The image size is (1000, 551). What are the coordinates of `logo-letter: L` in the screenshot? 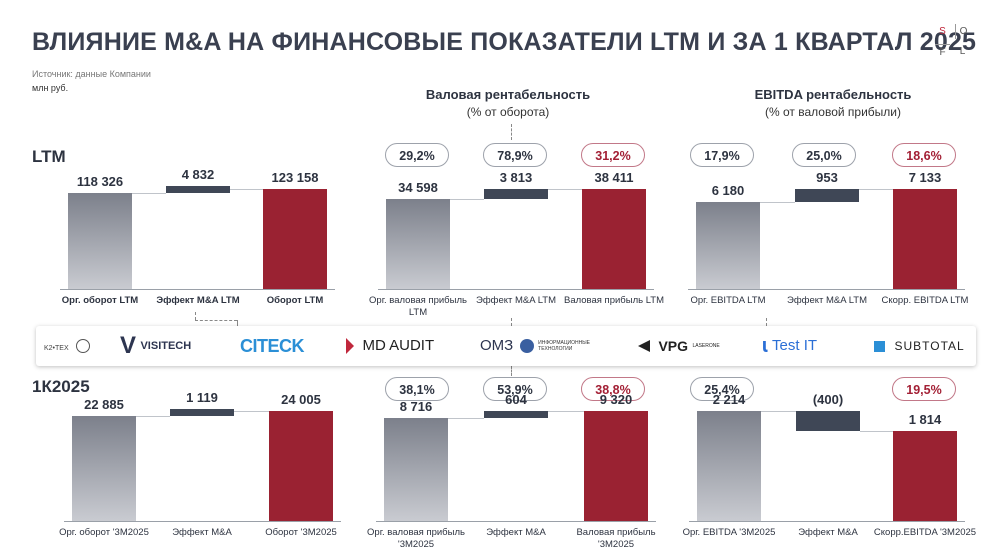 It's located at (962, 51).